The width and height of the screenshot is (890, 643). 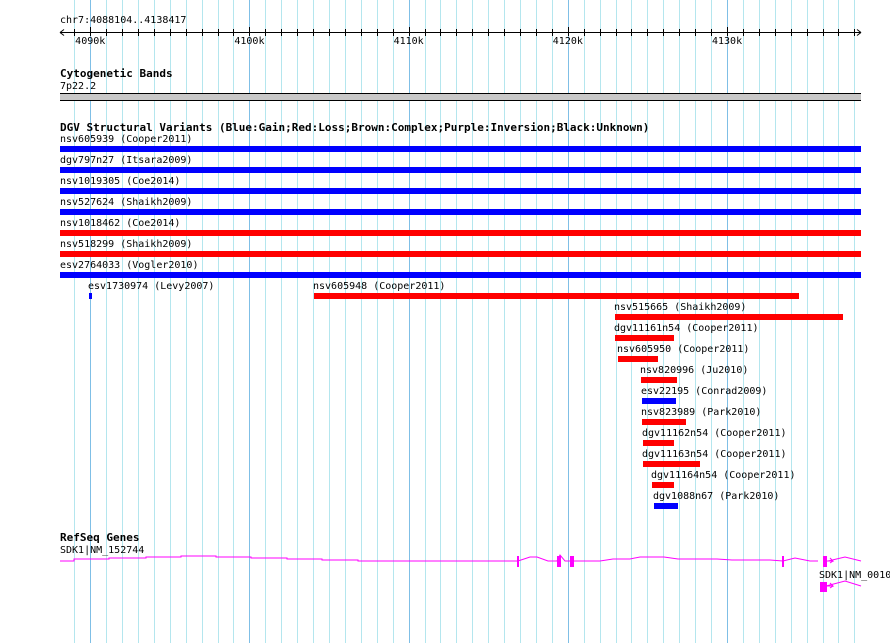 I want to click on variant-label: esv2764033 (Vogler2010), so click(x=129, y=265).